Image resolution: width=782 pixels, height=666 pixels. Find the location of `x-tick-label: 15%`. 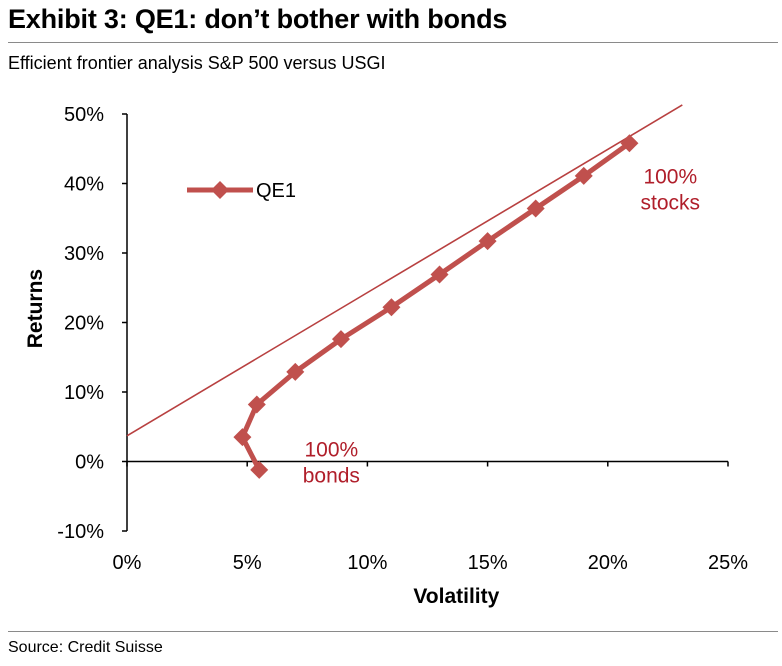

x-tick-label: 15% is located at coordinates (488, 563).